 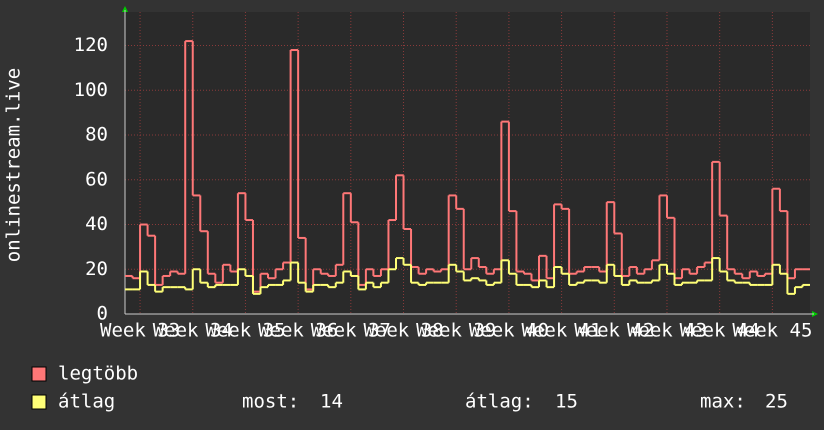 I want to click on y-tick-label: 20, so click(x=96, y=269).